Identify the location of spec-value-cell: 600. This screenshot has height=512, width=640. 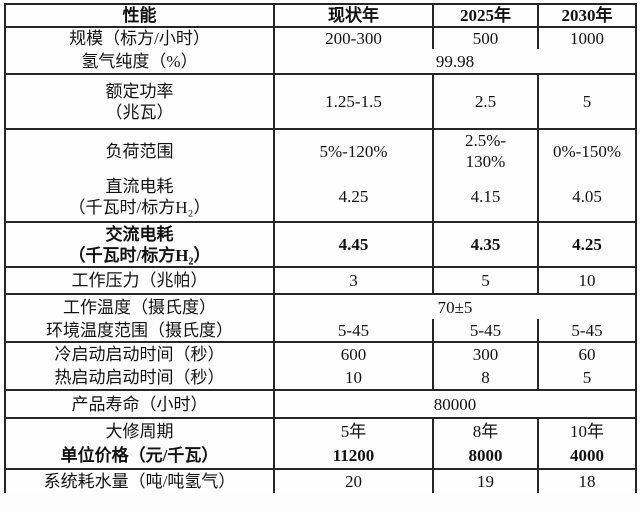
(353, 354).